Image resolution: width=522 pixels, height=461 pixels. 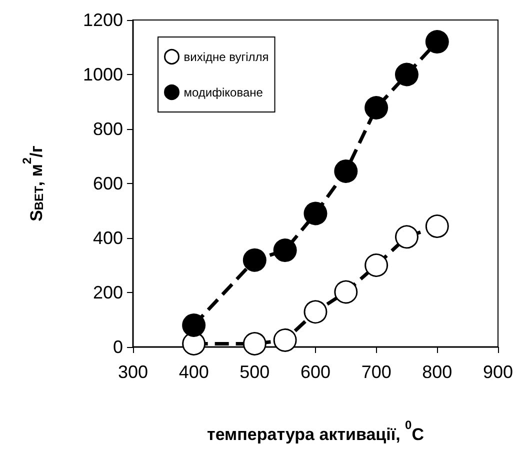 I want to click on y-tick-label: 800, so click(x=107, y=129).